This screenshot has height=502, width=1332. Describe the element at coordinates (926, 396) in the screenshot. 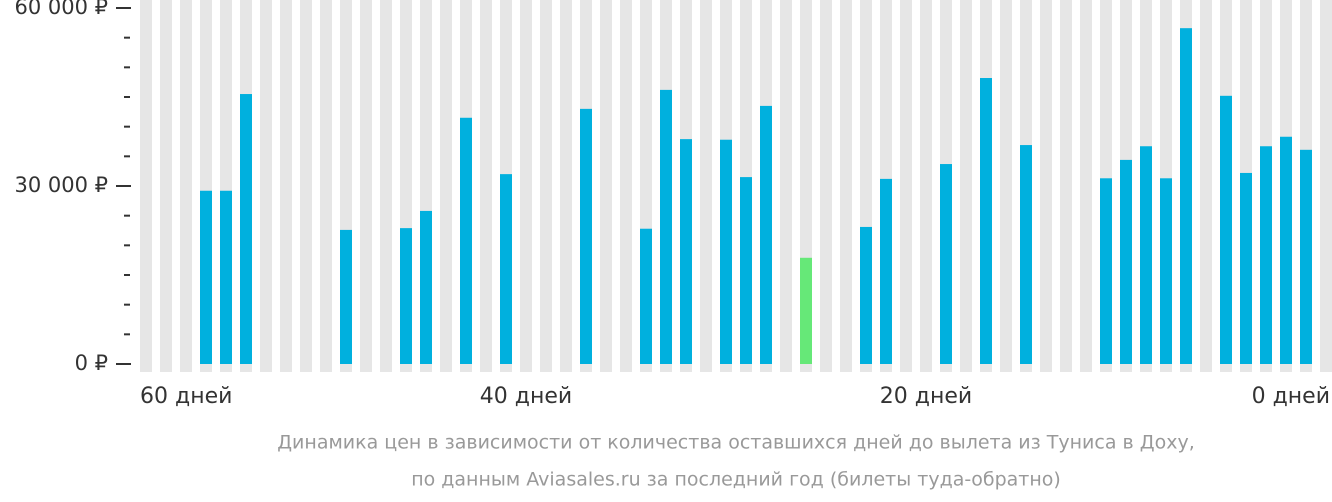

I see `x-tick-label: 20 дней` at that location.